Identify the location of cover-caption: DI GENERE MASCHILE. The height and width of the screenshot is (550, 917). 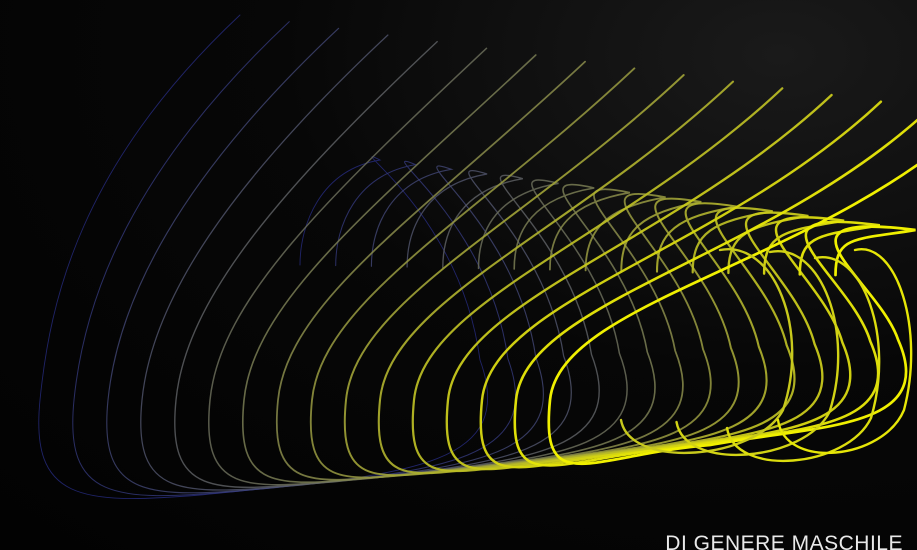
(784, 541).